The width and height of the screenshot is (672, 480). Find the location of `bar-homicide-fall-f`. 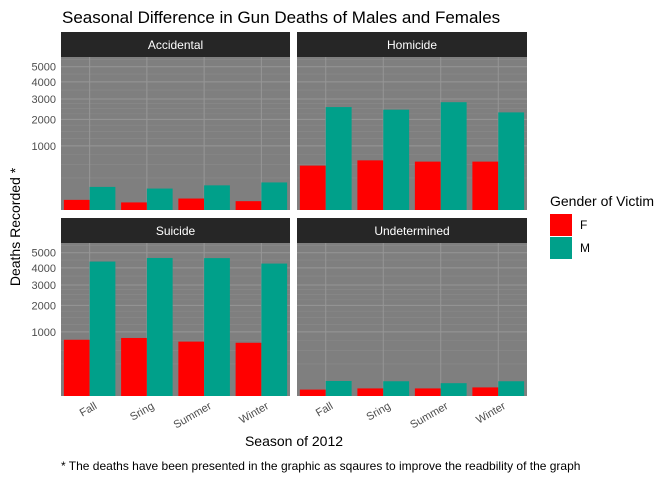

bar-homicide-fall-f is located at coordinates (312, 187).